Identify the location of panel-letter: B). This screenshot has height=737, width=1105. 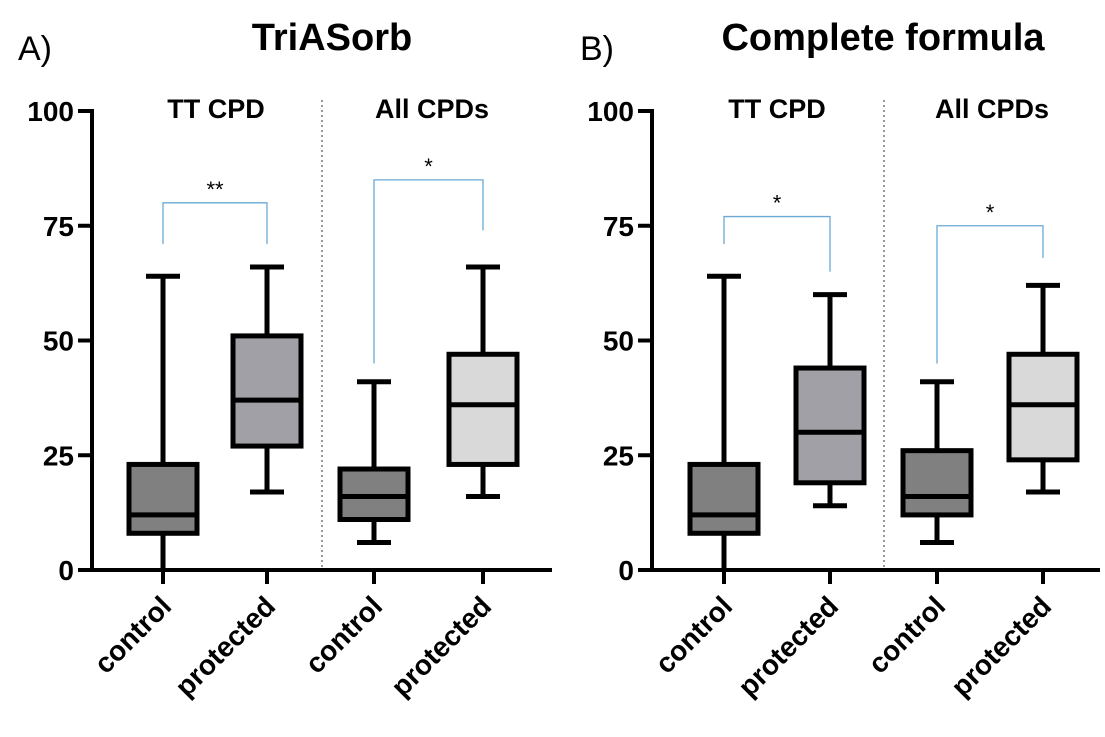
(597, 49).